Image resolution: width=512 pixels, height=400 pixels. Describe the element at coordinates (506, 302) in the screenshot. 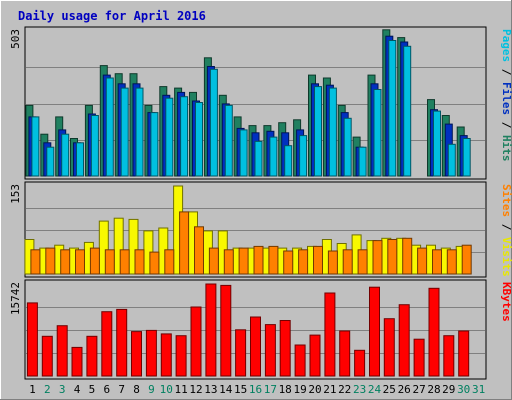

I see `legend-entry: KBytes` at that location.